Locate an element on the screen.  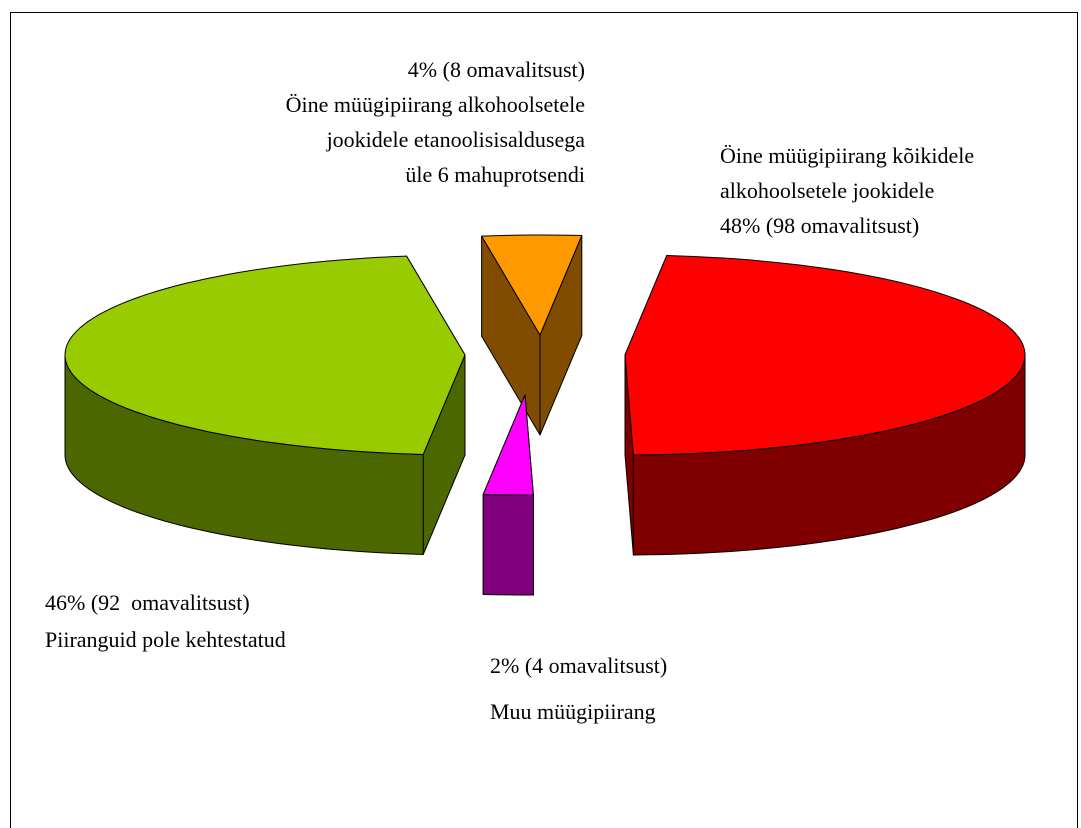
slice-name: Muu müügipiirang is located at coordinates (573, 711).